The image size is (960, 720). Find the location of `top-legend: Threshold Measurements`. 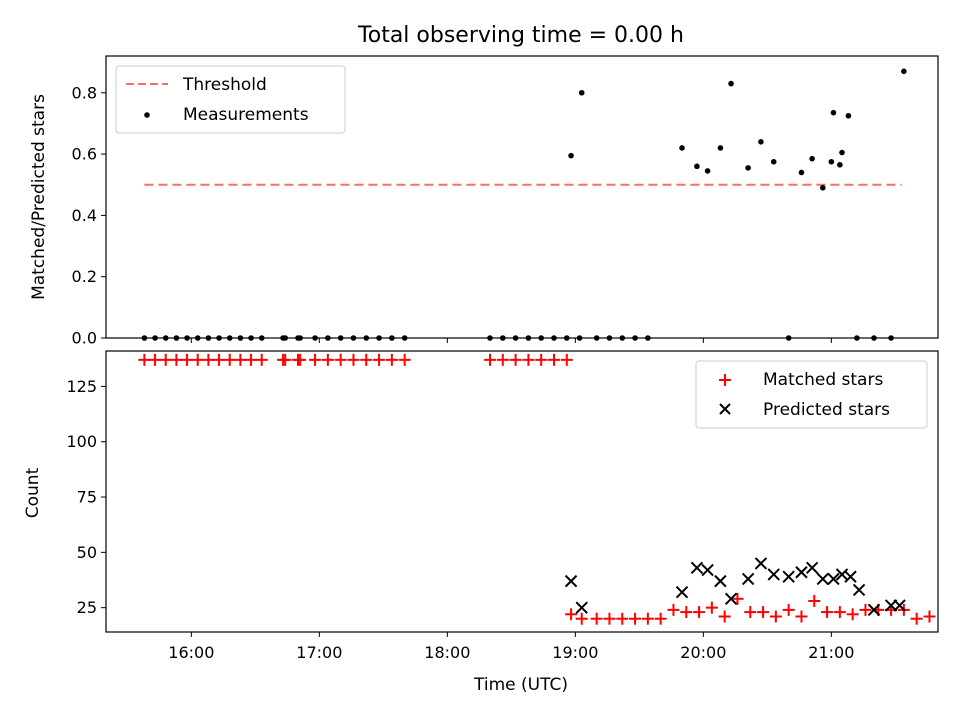

top-legend: Threshold Measurements is located at coordinates (230, 99).